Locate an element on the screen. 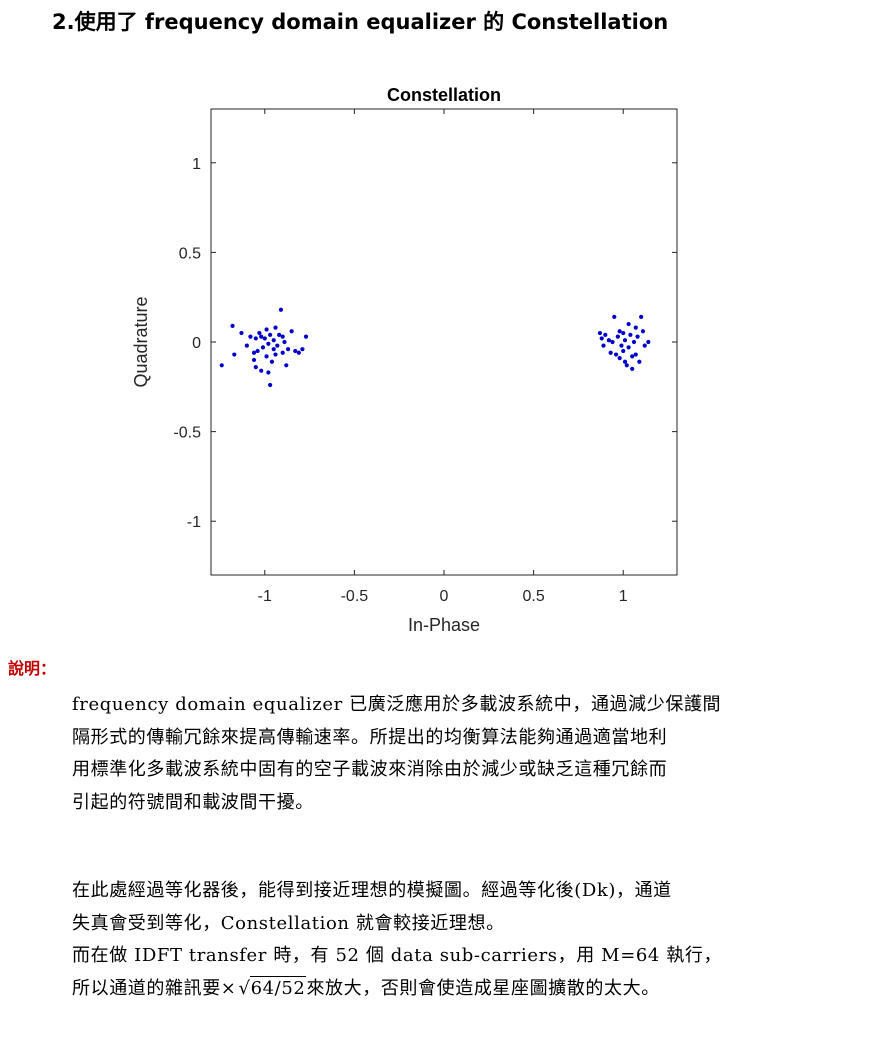 This screenshot has width=877, height=1044. y-axis-label: Quadrature is located at coordinates (141, 341).